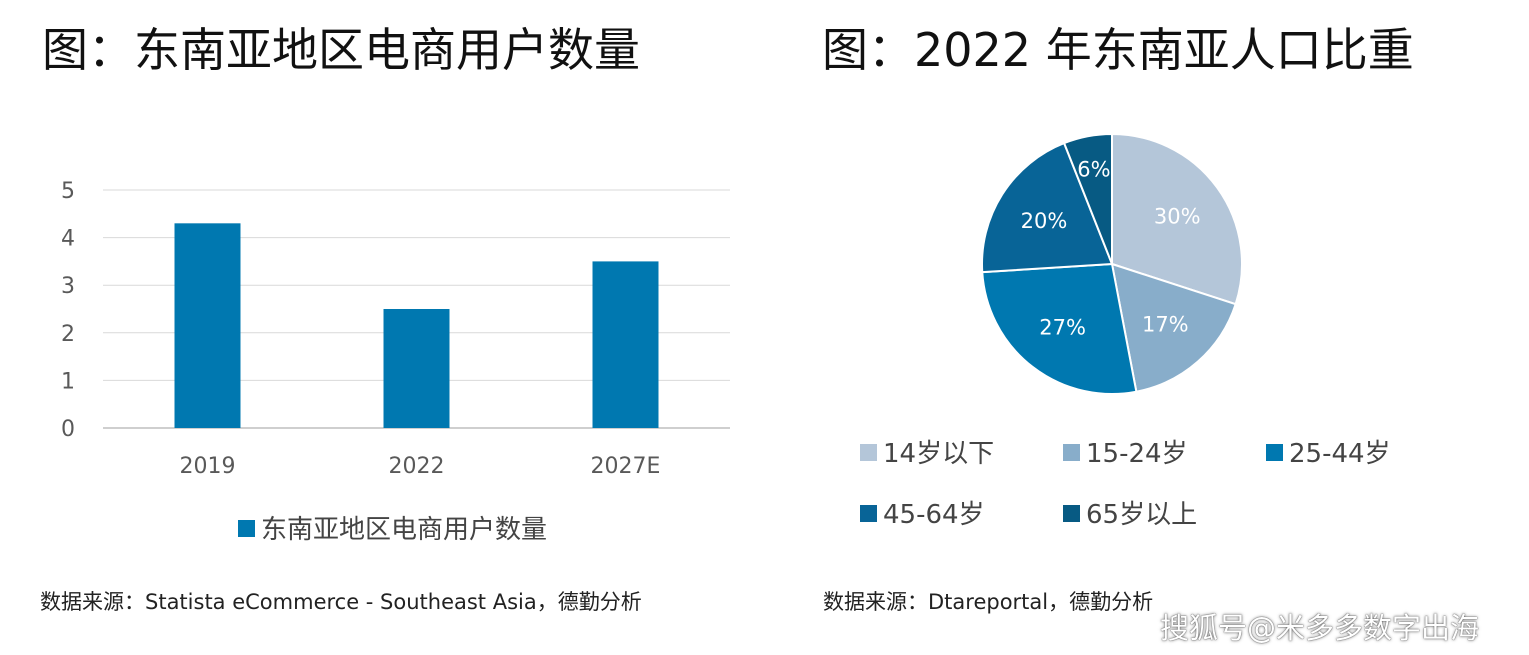  I want to click on x-tick-label: 2022, so click(417, 466).